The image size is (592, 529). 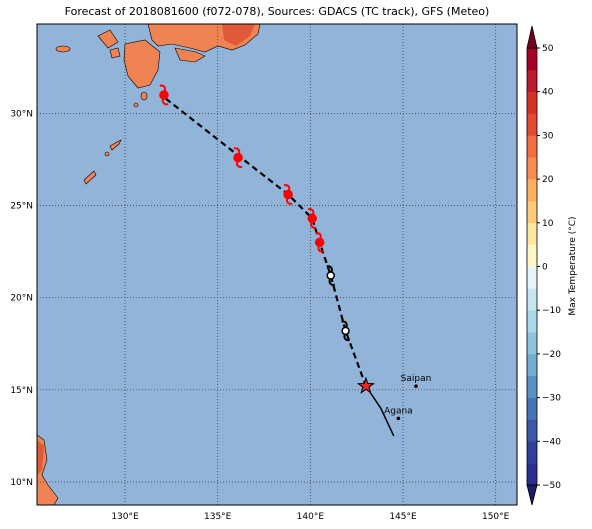 What do you see at coordinates (551, 311) in the screenshot?
I see `colorbar-tick-label: −10` at bounding box center [551, 311].